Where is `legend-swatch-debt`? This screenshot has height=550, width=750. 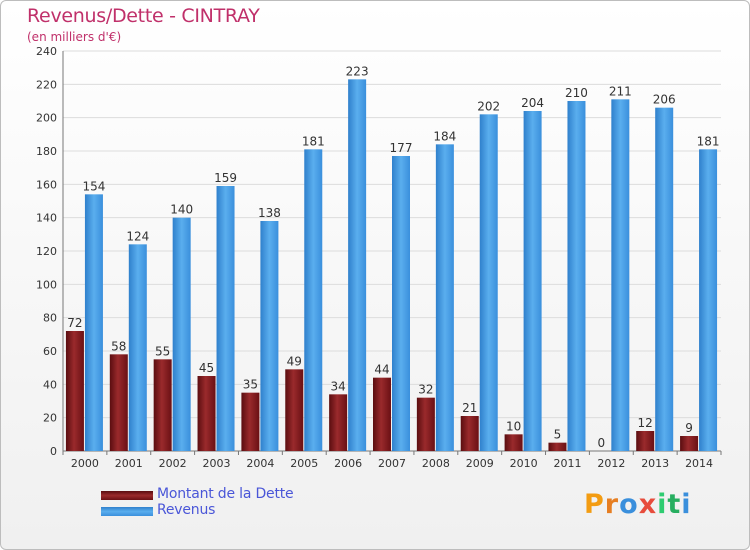 legend-swatch-debt is located at coordinates (127, 495).